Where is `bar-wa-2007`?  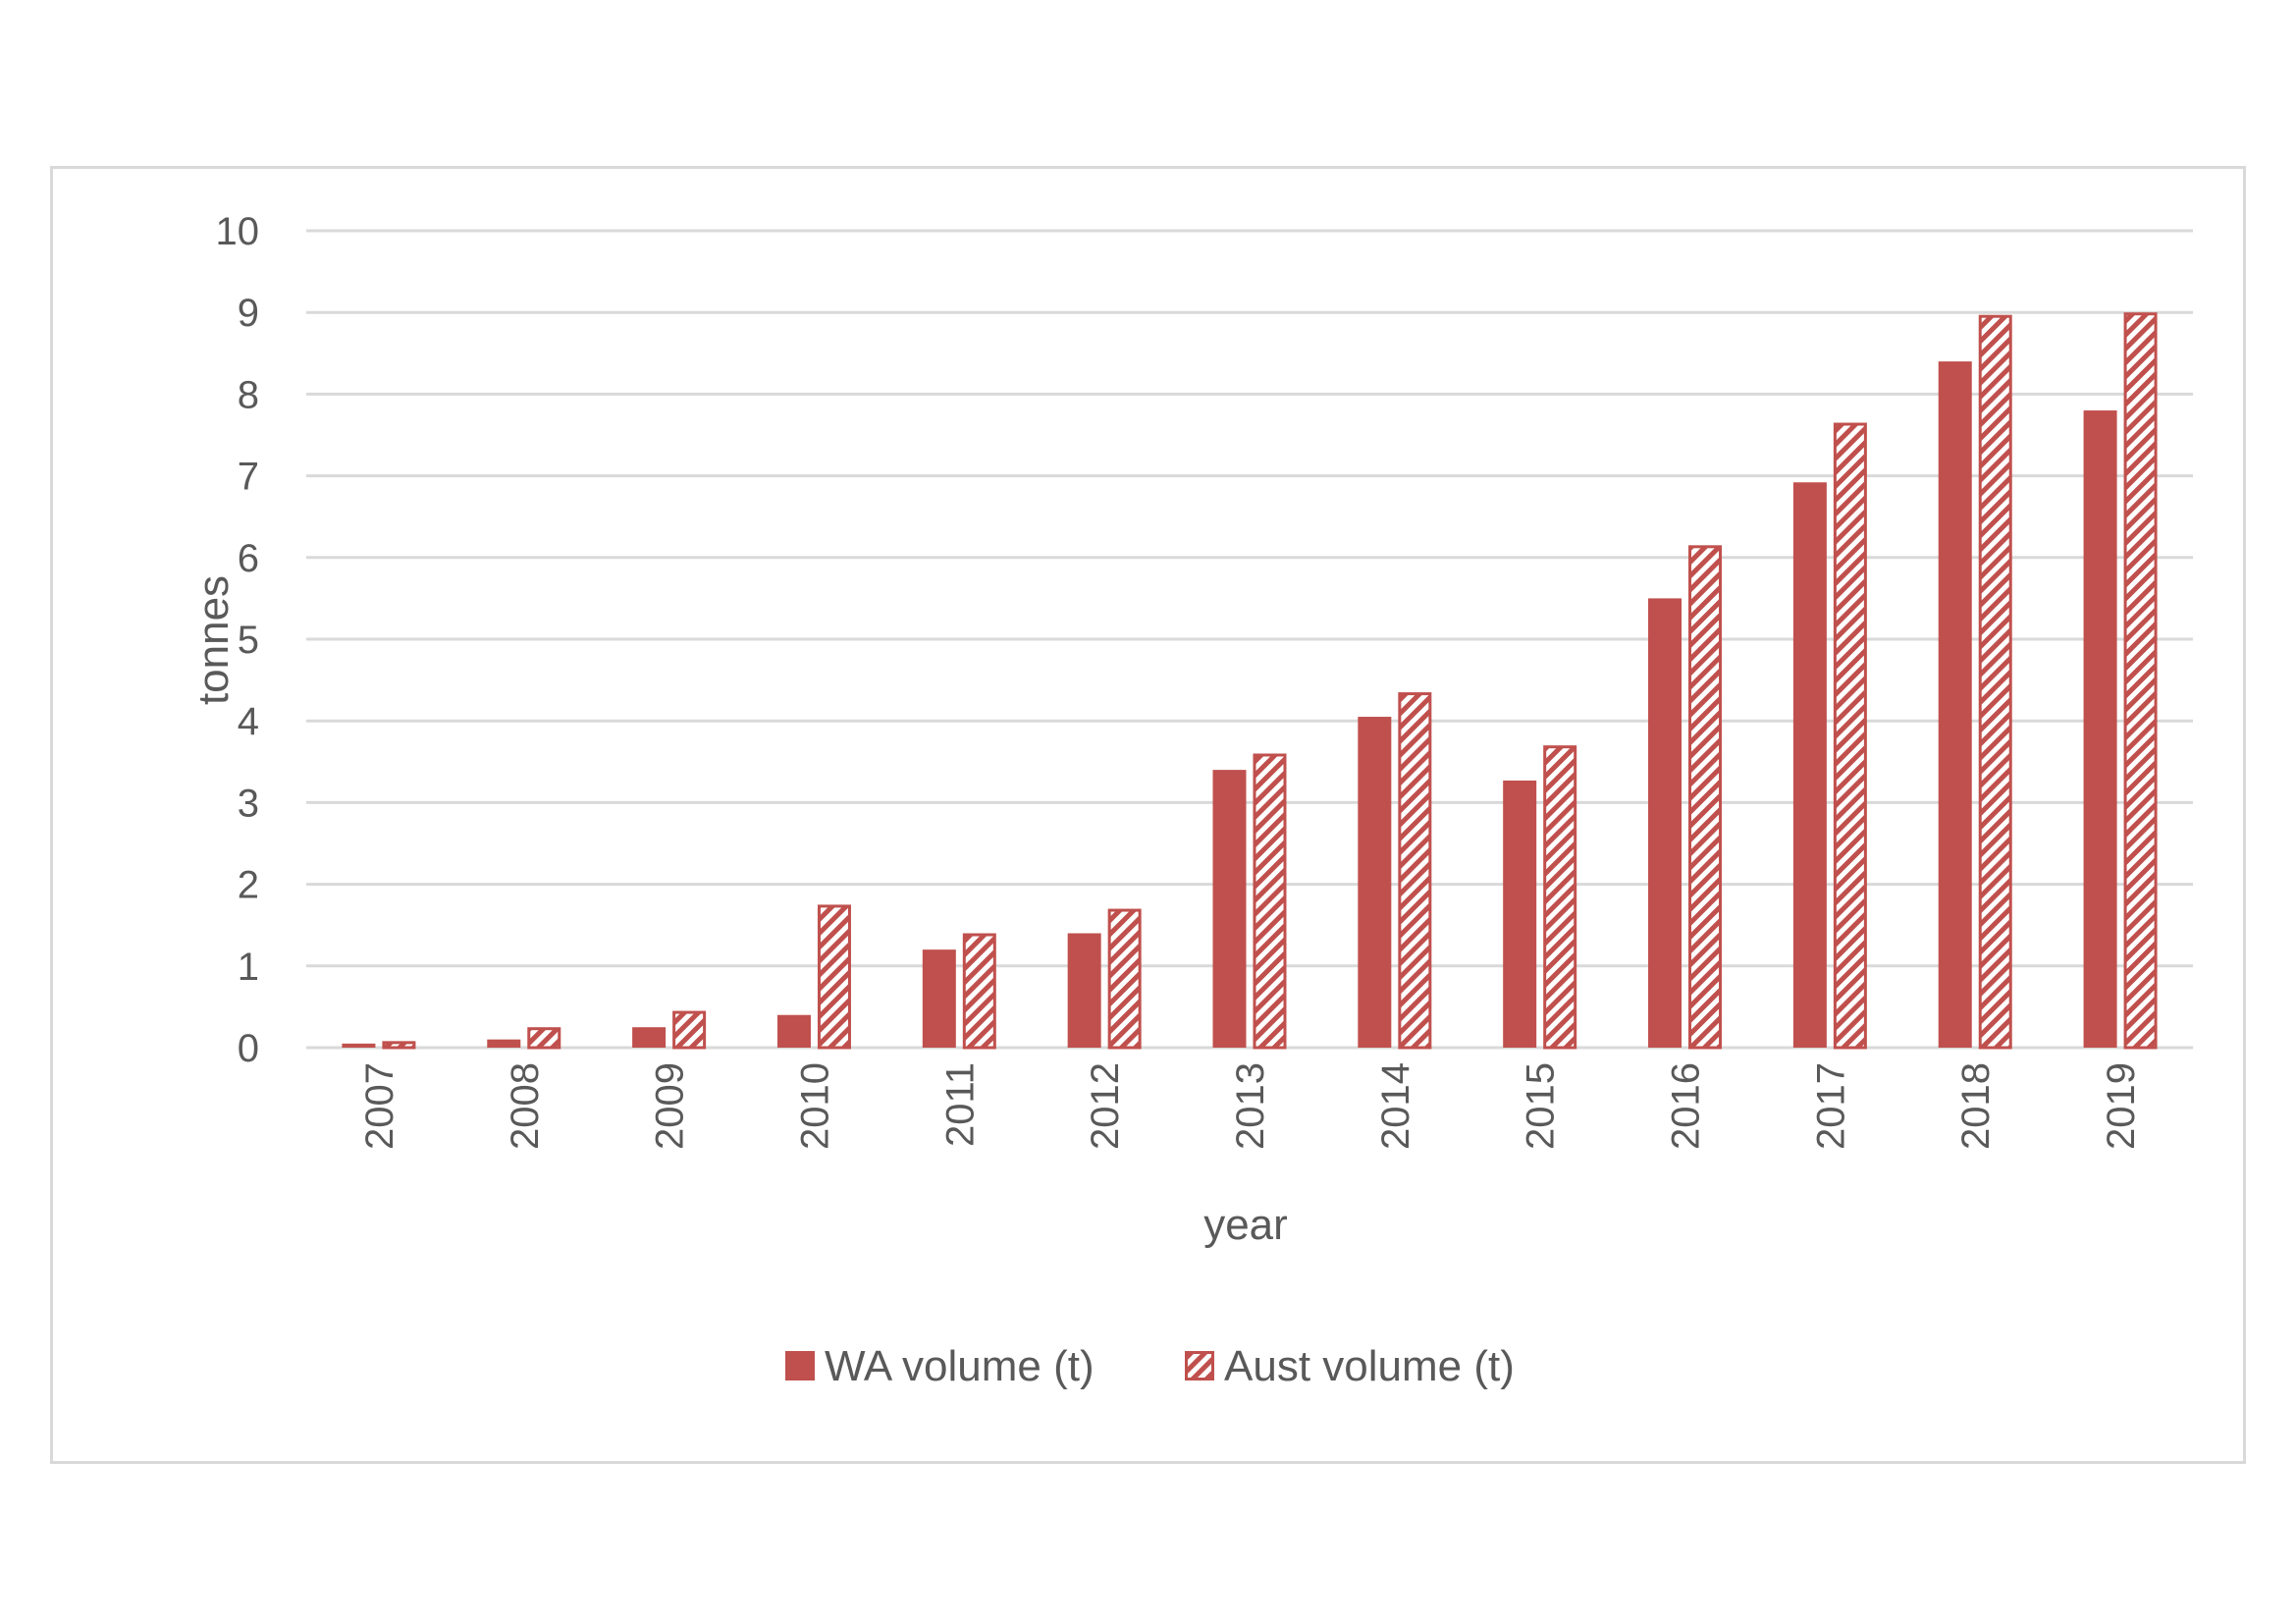 bar-wa-2007 is located at coordinates (359, 1045).